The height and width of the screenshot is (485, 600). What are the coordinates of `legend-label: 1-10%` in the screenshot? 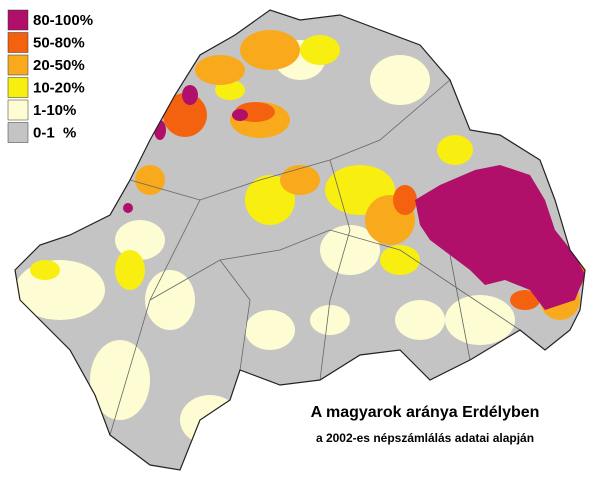 It's located at (54, 110).